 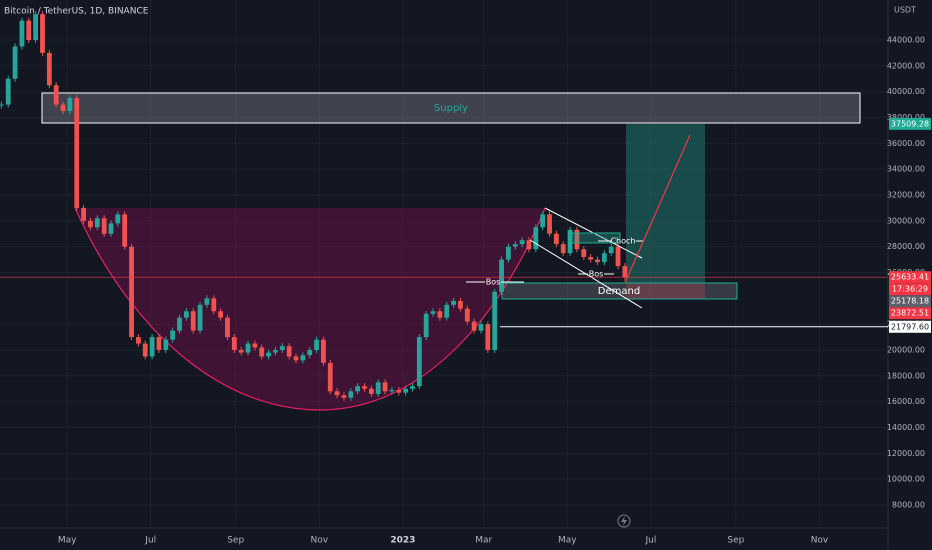 What do you see at coordinates (910, 289) in the screenshot?
I see `price-badge-label: 17:36:29` at bounding box center [910, 289].